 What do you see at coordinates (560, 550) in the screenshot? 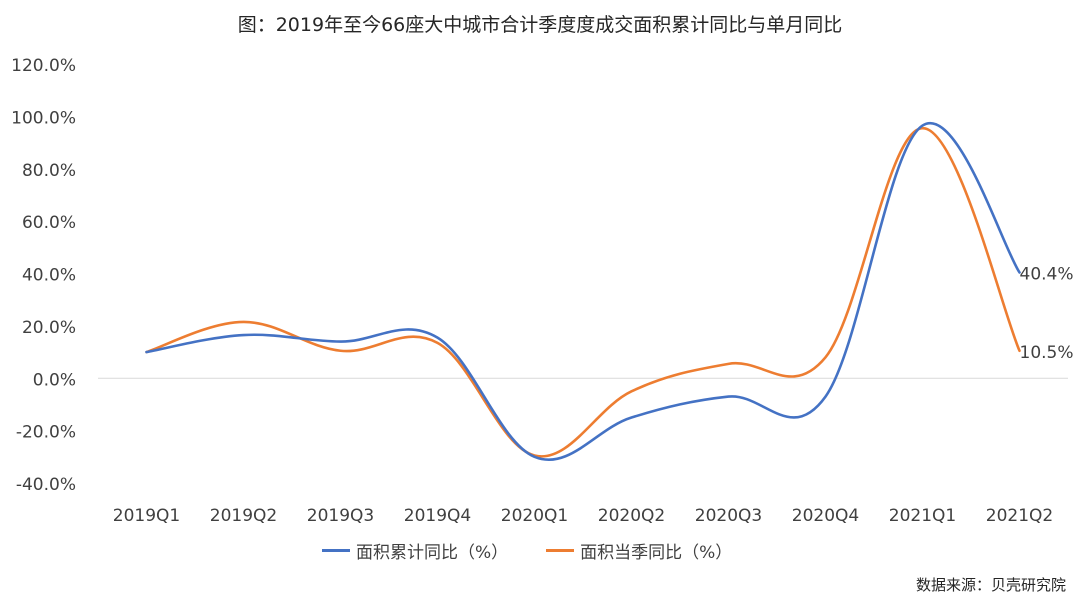
I see `legend-swatch-quarterly` at bounding box center [560, 550].